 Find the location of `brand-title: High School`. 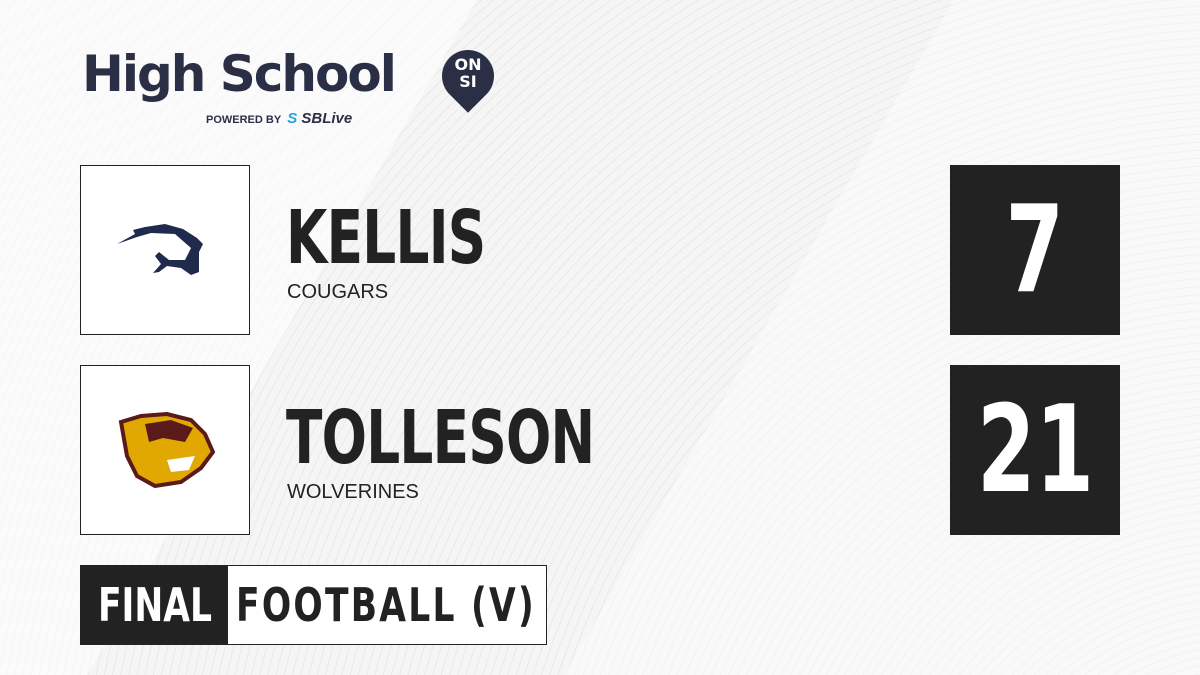

brand-title: High School is located at coordinates (239, 74).